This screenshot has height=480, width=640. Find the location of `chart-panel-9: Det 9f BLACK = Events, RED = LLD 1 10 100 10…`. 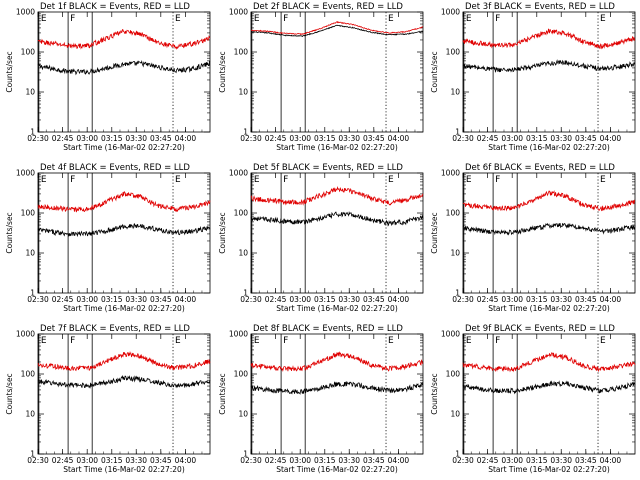

chart-panel-9: Det 9f BLACK = Events, RED = LLD 1 10 100 10… is located at coordinates (533, 399).